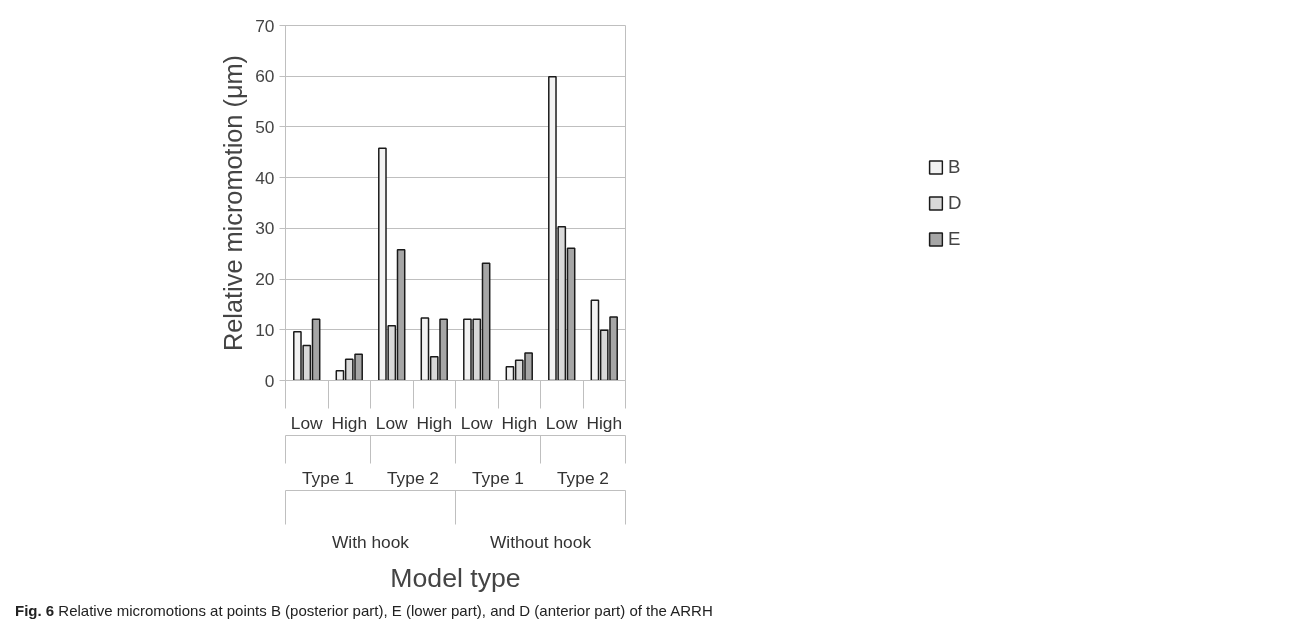 The width and height of the screenshot is (1290, 630). I want to click on y-tick-label: 10, so click(265, 329).